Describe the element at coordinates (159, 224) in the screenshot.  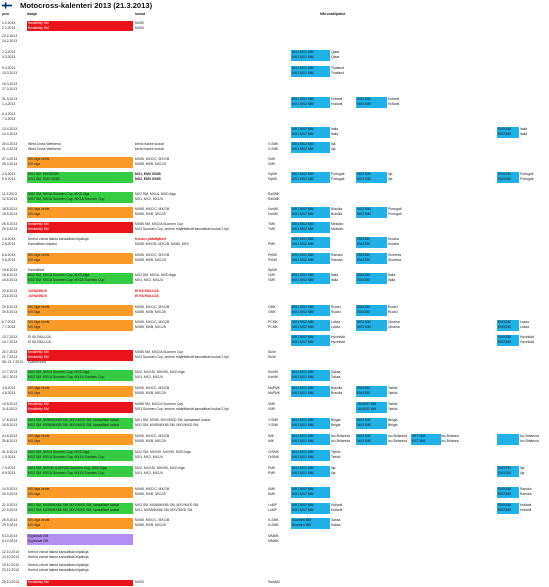
I see `classes-cell: MX85 SM, MXC/A Suomen Cup` at that location.